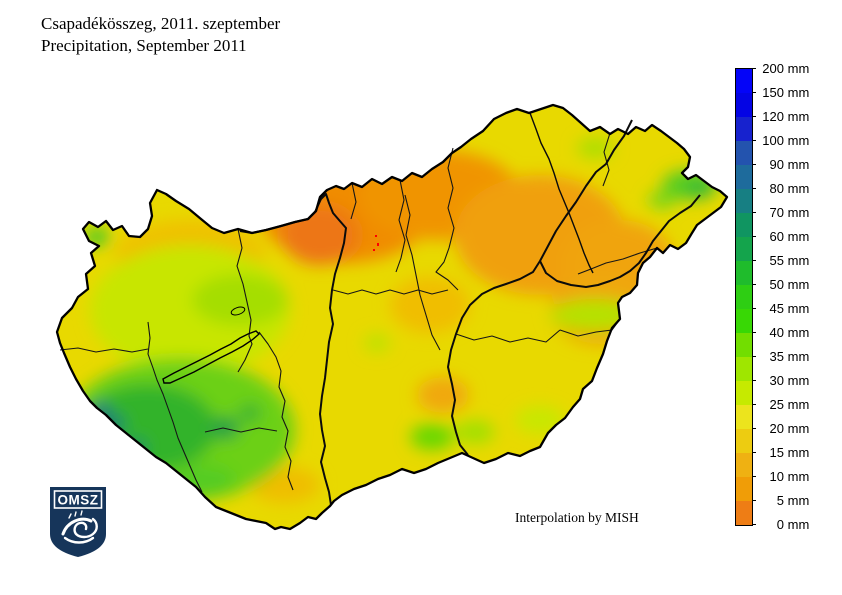  What do you see at coordinates (789, 356) in the screenshot?
I see `legend-label: 35 mm` at bounding box center [789, 356].